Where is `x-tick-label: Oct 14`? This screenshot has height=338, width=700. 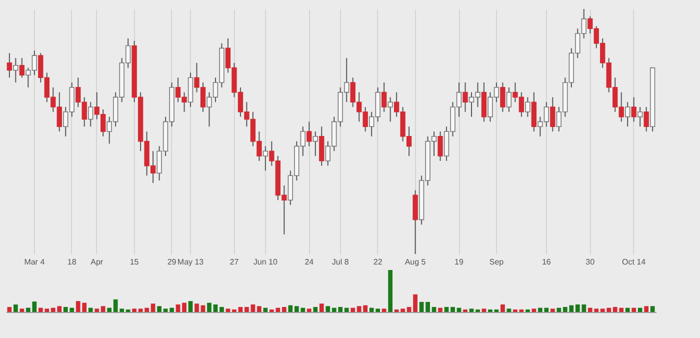 x-tick-label: Oct 14 is located at coordinates (634, 262).